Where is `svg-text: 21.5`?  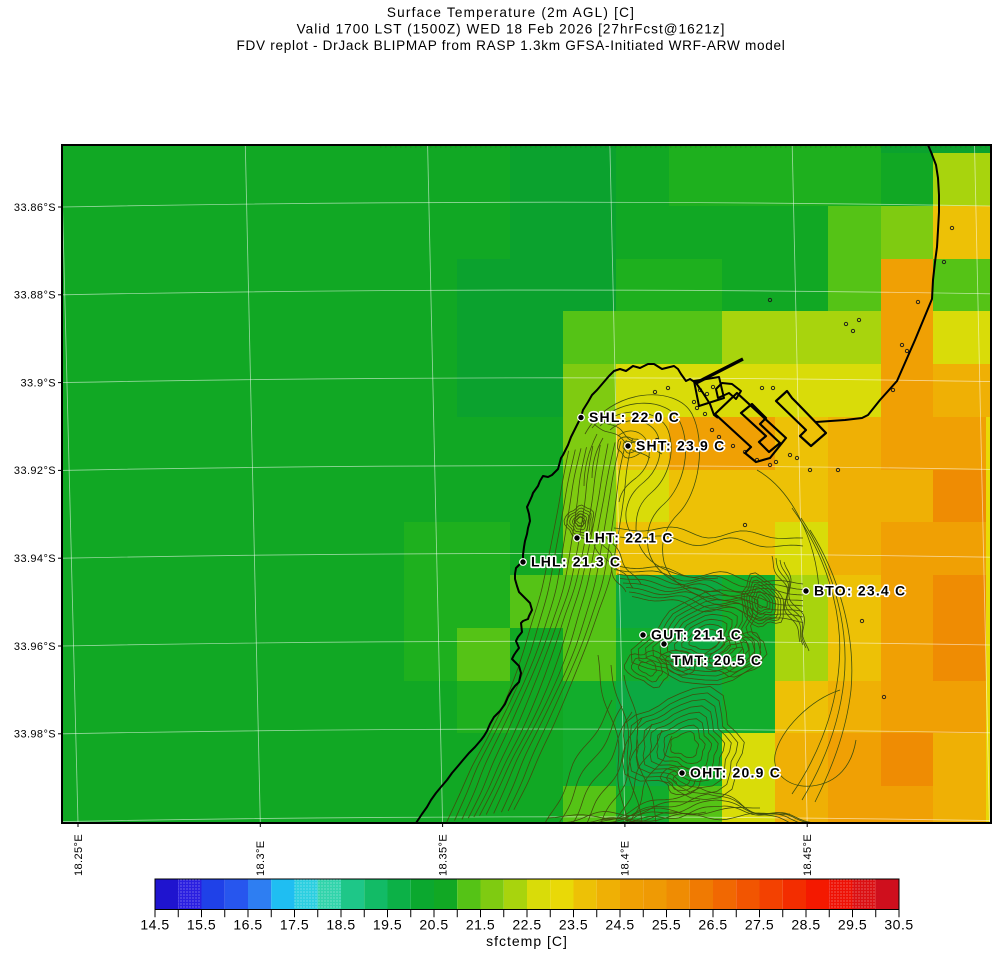 svg-text: 21.5 is located at coordinates (480, 925).